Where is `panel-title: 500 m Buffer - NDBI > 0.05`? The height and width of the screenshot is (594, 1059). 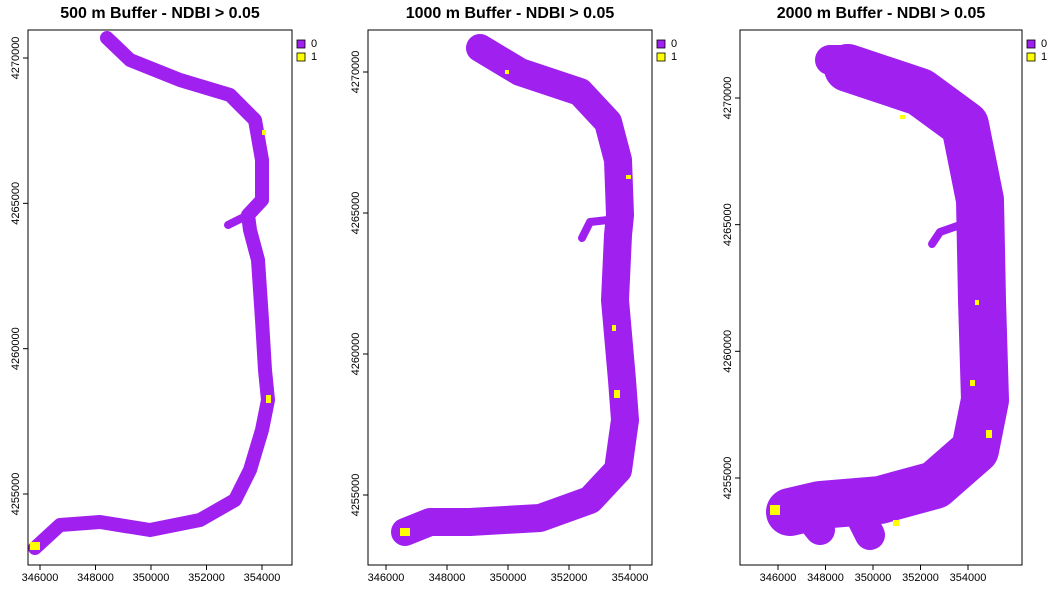 panel-title: 500 m Buffer - NDBI > 0.05 is located at coordinates (160, 13).